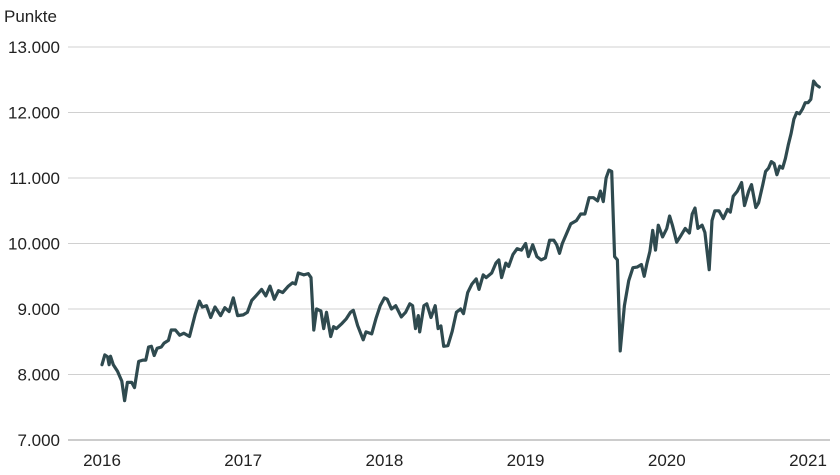 Image resolution: width=840 pixels, height=475 pixels. I want to click on y-tick-label: 8.000, so click(38, 375).